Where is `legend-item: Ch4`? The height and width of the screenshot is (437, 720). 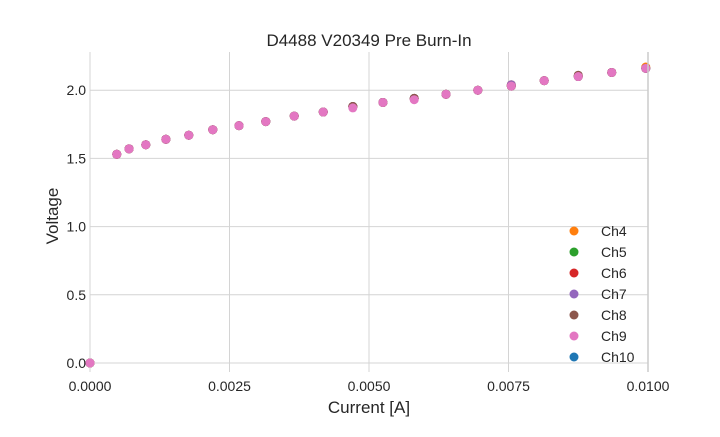 legend-item: Ch4 is located at coordinates (598, 231).